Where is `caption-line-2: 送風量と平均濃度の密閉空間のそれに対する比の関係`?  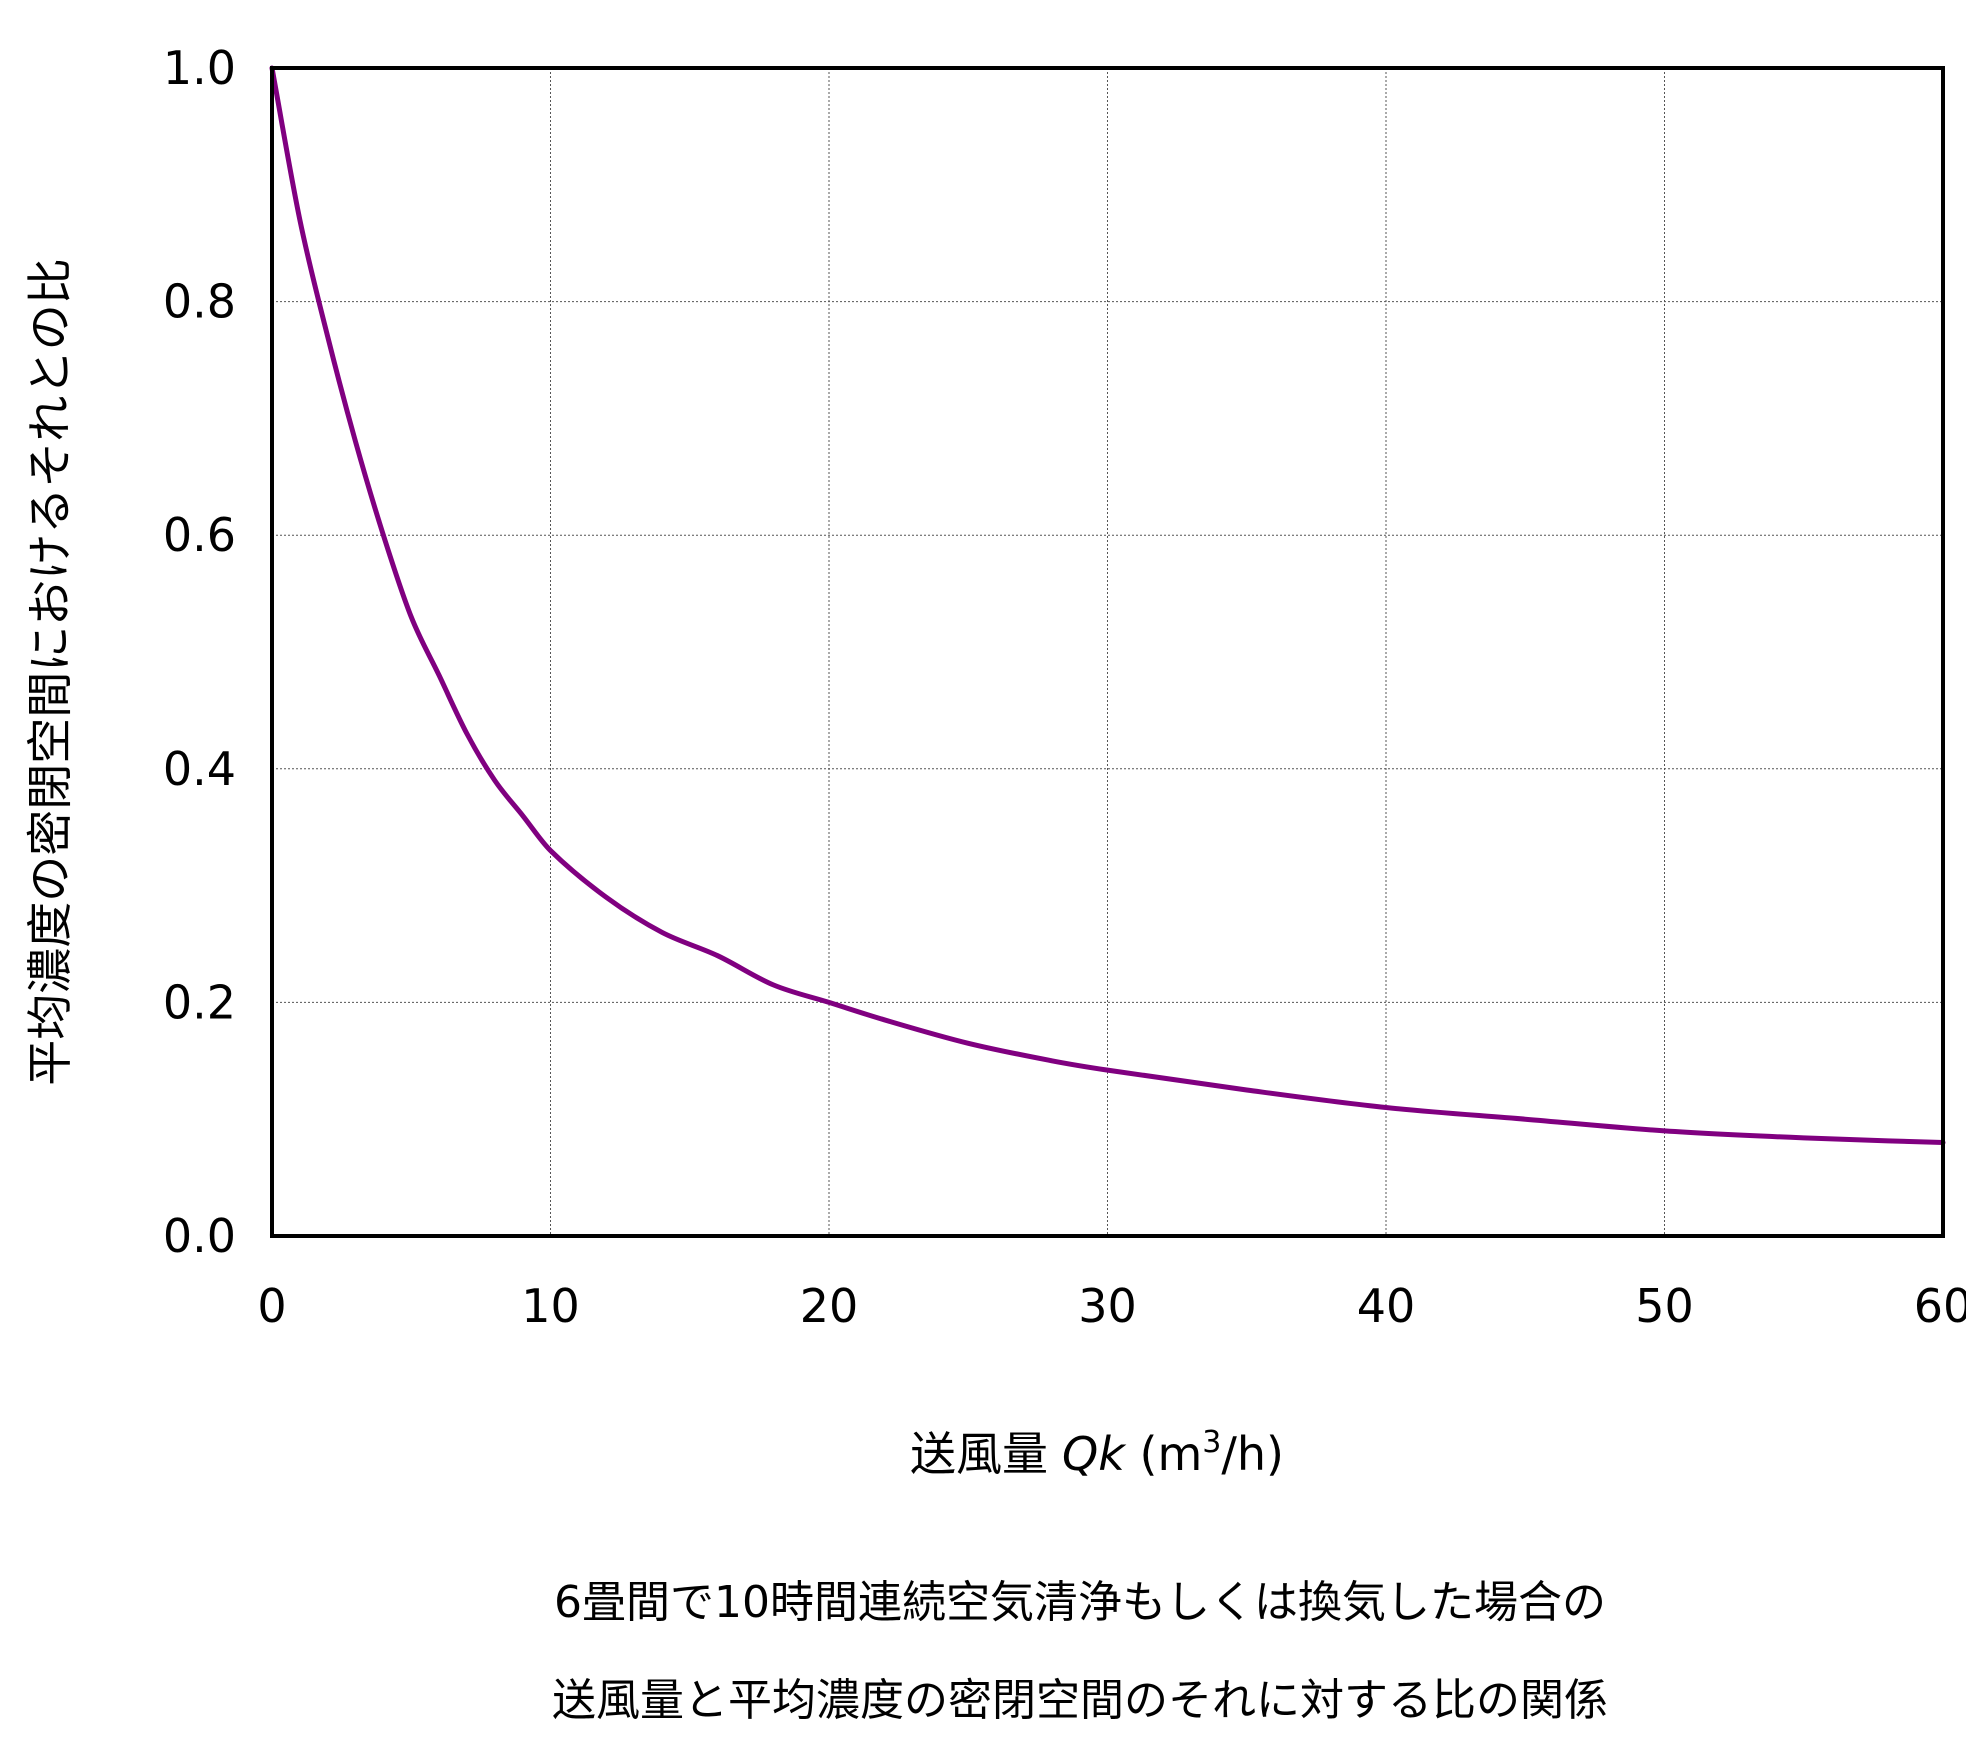 caption-line-2: 送風量と平均濃度の密閉空間のそれに対する比の関係 is located at coordinates (1080, 1700).